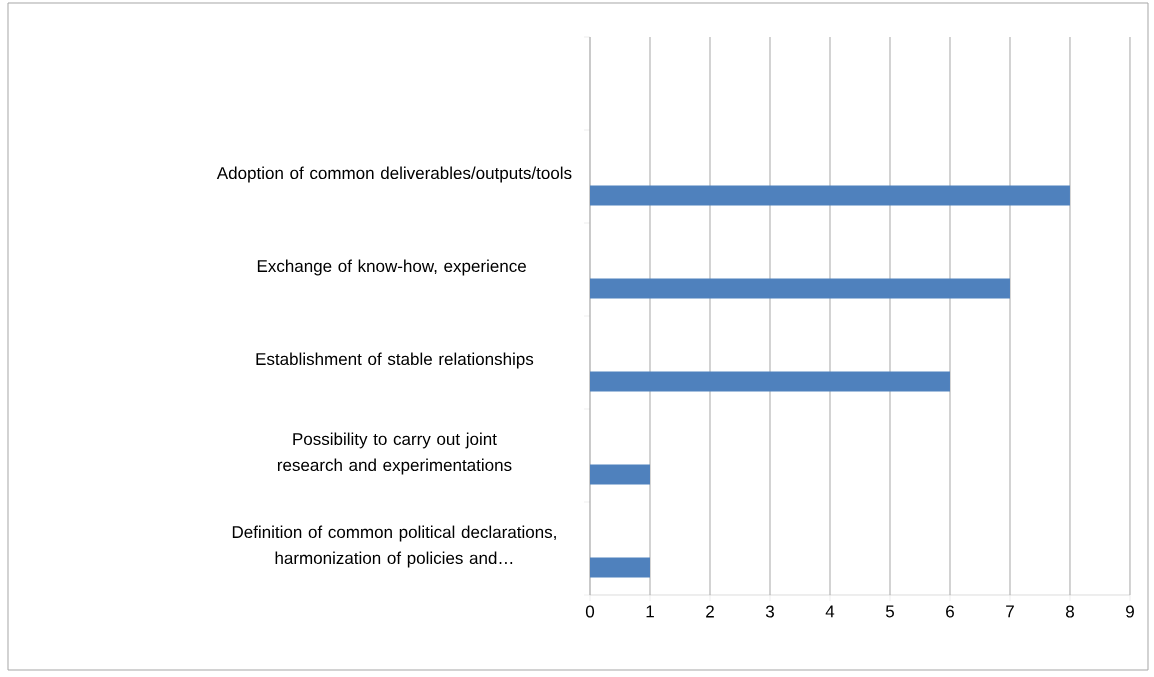 This screenshot has width=1154, height=677. I want to click on x-tick-label: 9, so click(1130, 611).